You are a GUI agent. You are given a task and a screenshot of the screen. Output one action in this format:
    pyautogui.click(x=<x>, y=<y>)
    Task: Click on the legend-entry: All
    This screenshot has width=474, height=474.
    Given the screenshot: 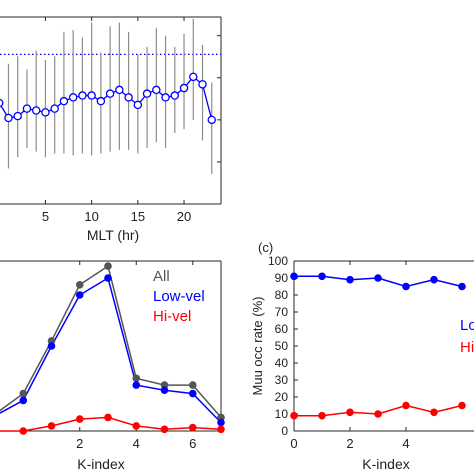 What is the action you would take?
    pyautogui.click(x=161, y=276)
    